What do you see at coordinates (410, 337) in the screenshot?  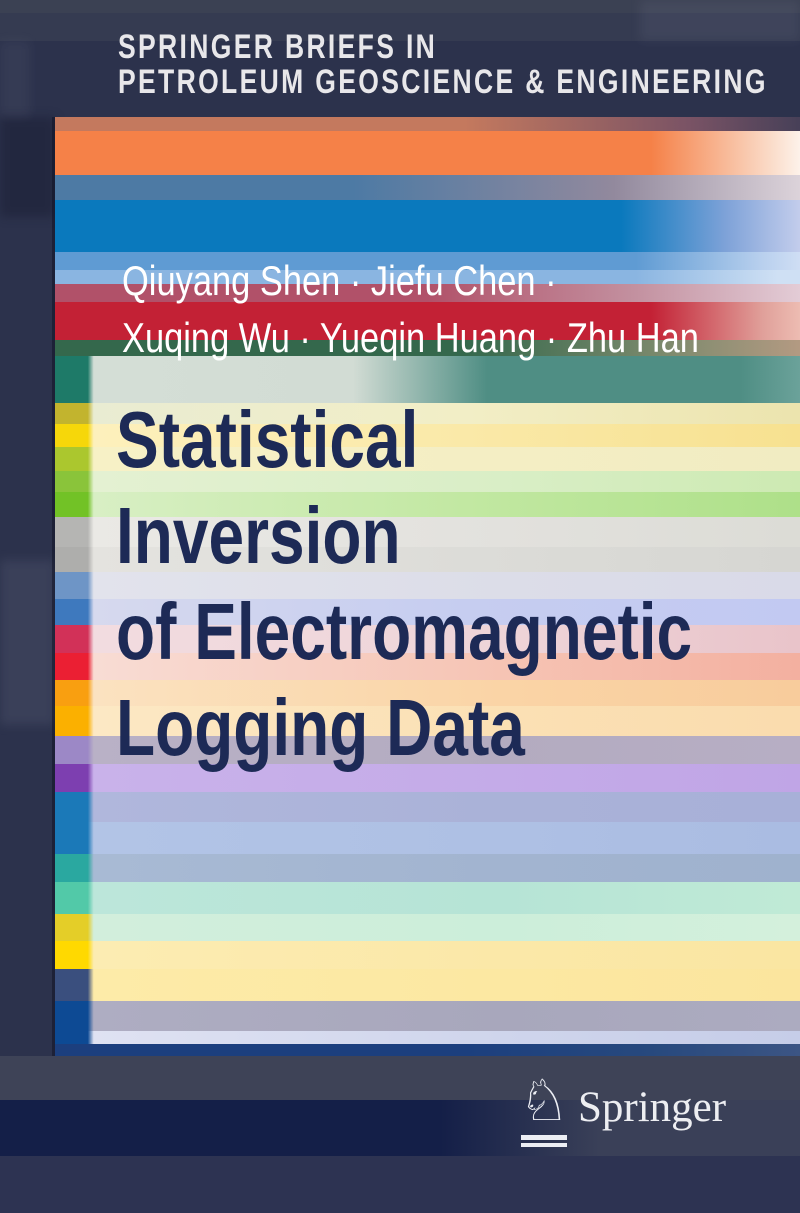 I see `author-line-2: Xuqing Wu · Yueqin Huang · Zhu Han` at bounding box center [410, 337].